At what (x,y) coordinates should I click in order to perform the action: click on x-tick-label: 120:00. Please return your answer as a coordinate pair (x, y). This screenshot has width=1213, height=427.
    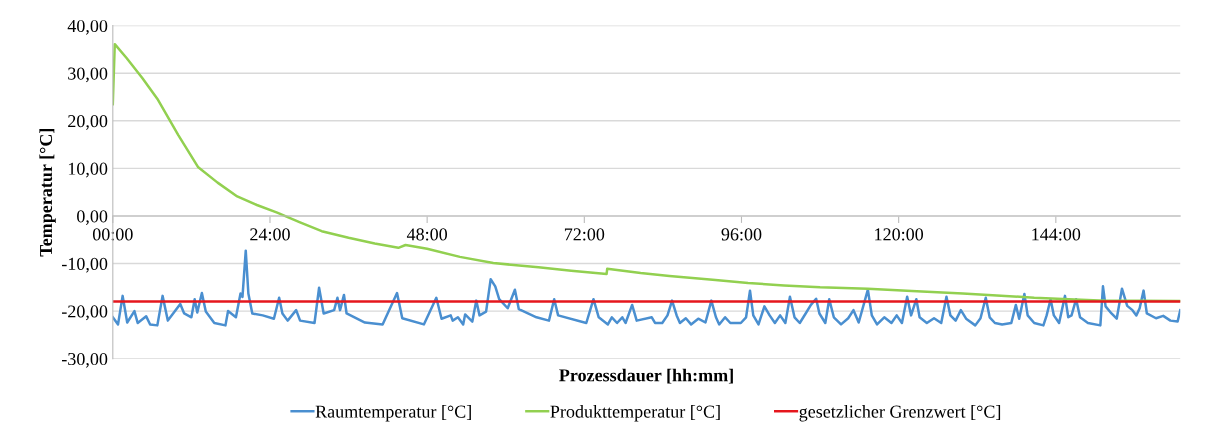
    Looking at the image, I should click on (899, 234).